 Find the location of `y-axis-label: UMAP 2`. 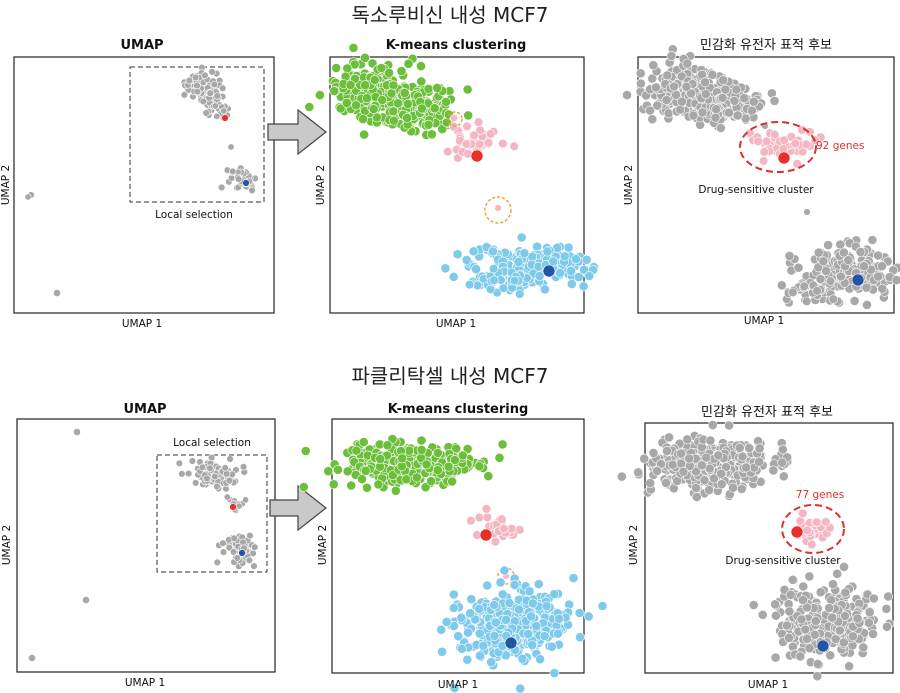

y-axis-label: UMAP 2 is located at coordinates (629, 185).